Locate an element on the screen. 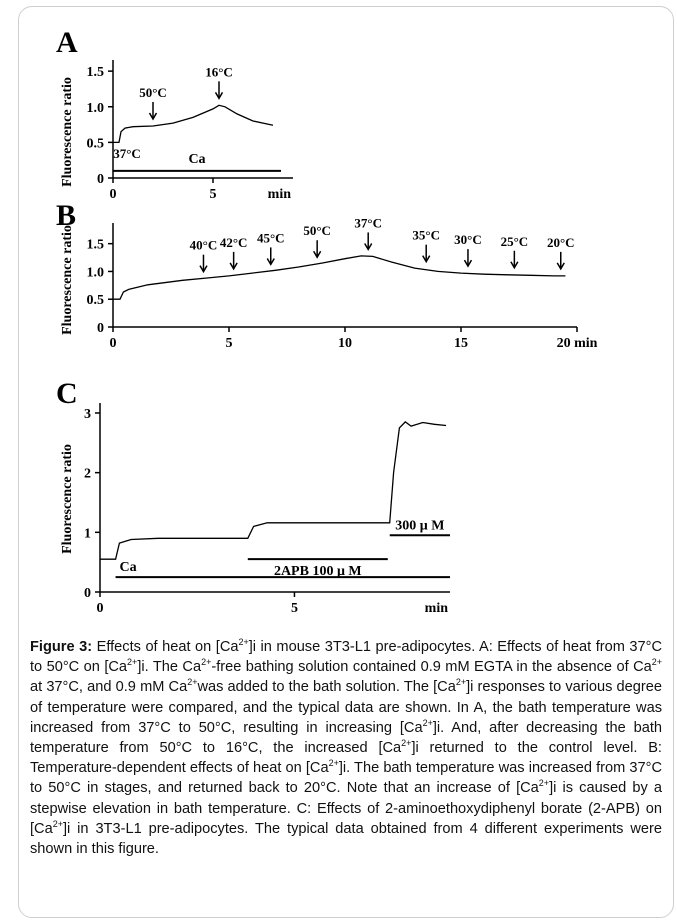 Image resolution: width=677 pixels, height=924 pixels. y-tick-label: 1 is located at coordinates (87, 533).